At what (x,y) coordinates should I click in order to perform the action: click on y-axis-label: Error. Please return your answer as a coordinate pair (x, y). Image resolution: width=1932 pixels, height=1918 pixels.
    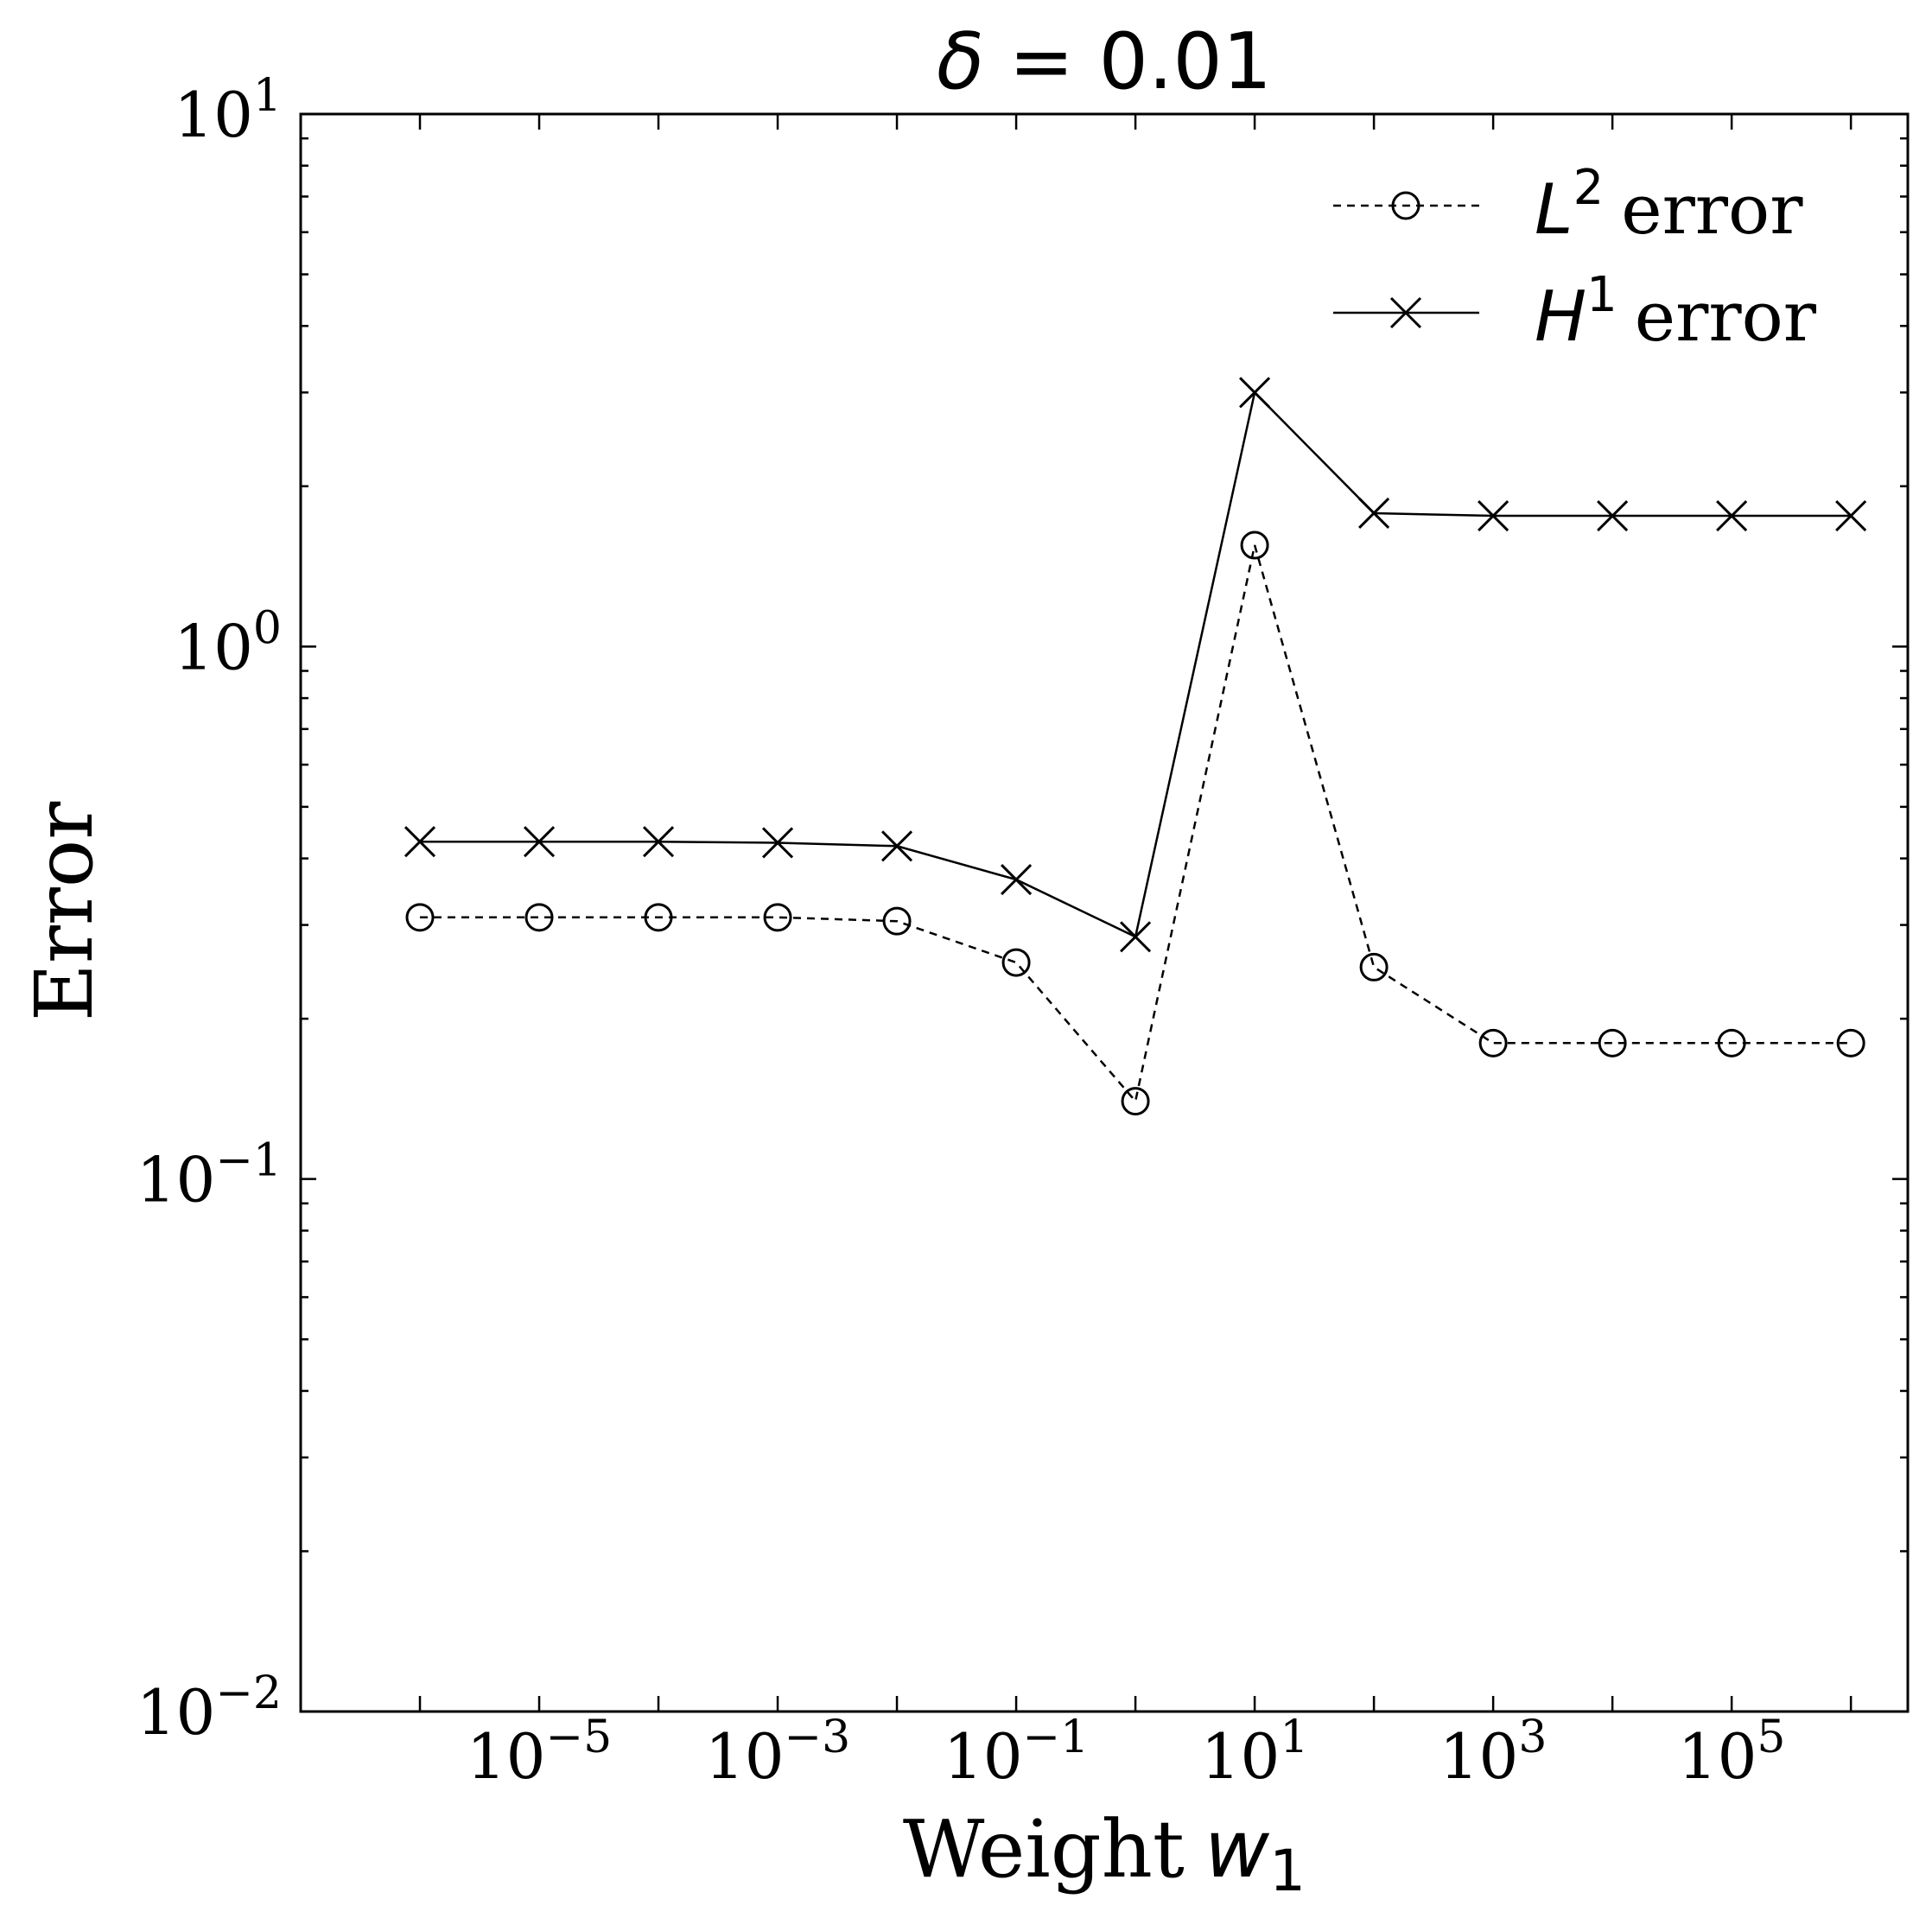
    Looking at the image, I should click on (64, 912).